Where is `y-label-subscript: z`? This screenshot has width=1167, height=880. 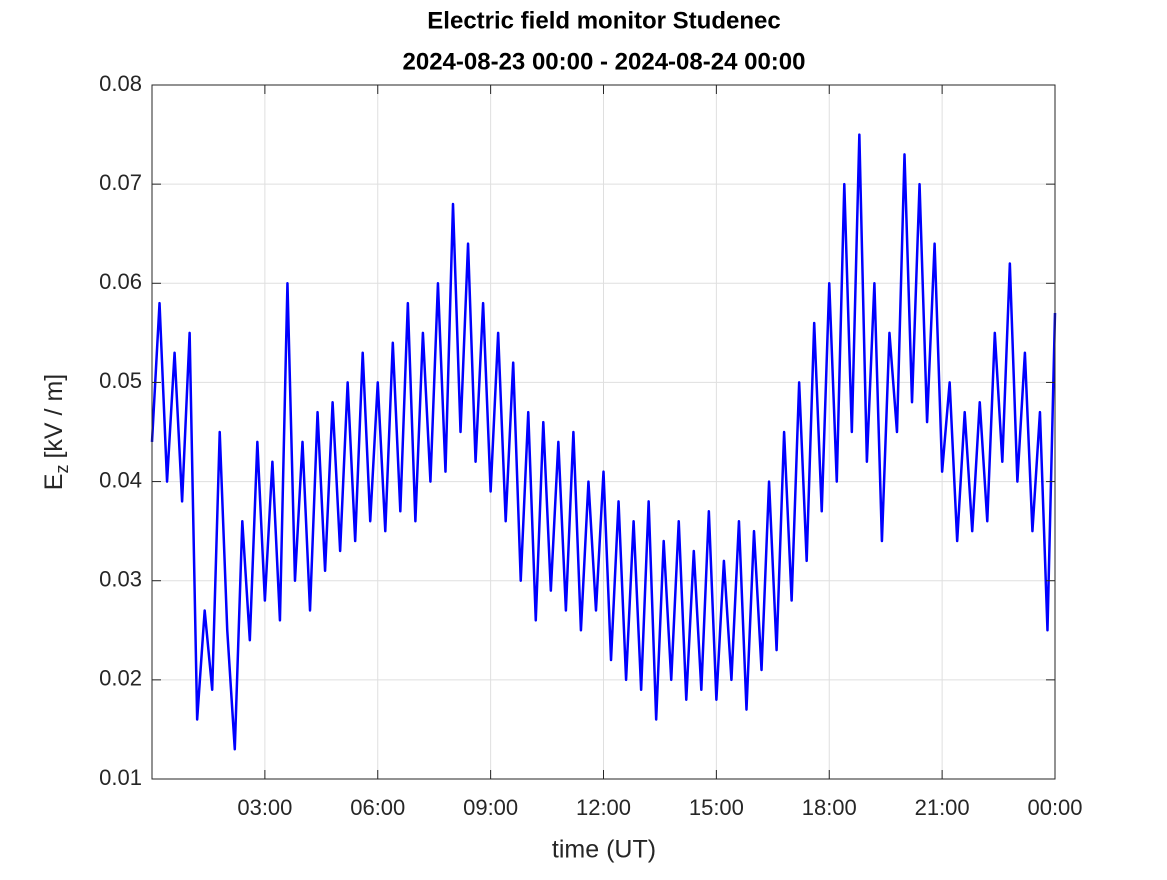
y-label-subscript: z is located at coordinates (62, 469).